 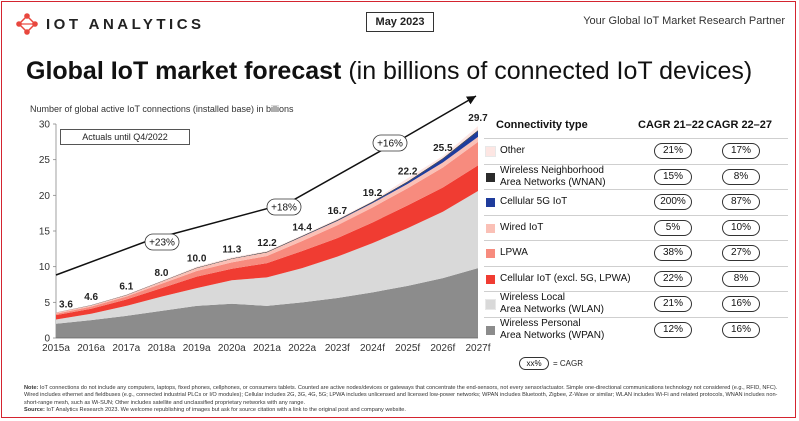 What do you see at coordinates (66, 304) in the screenshot?
I see `total-value-label: 3.6` at bounding box center [66, 304].